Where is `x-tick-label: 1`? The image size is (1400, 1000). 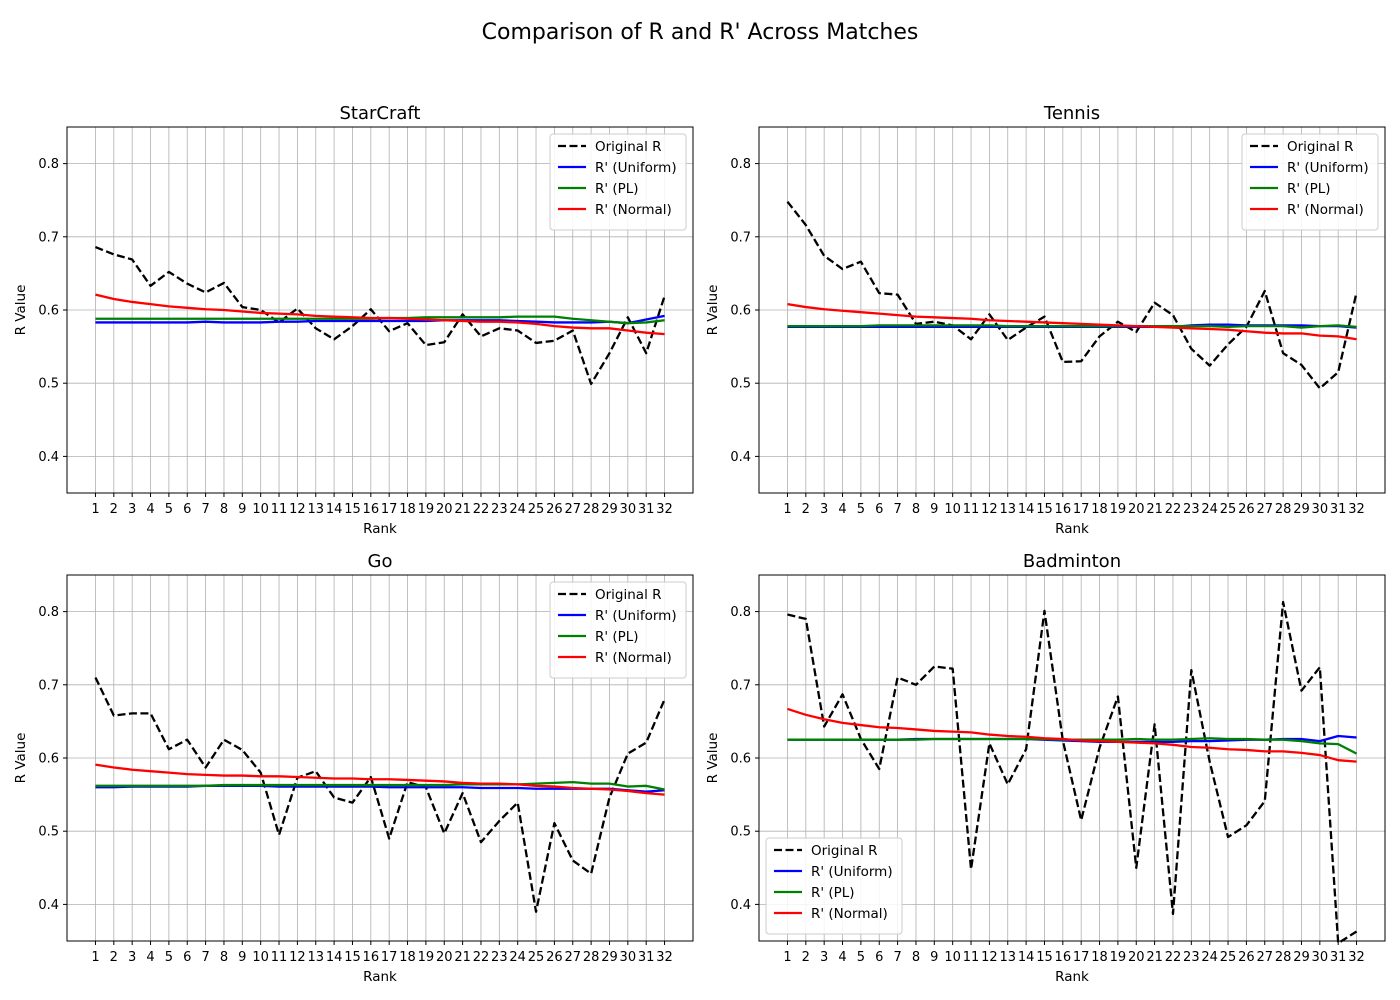
x-tick-label: 1 is located at coordinates (787, 957).